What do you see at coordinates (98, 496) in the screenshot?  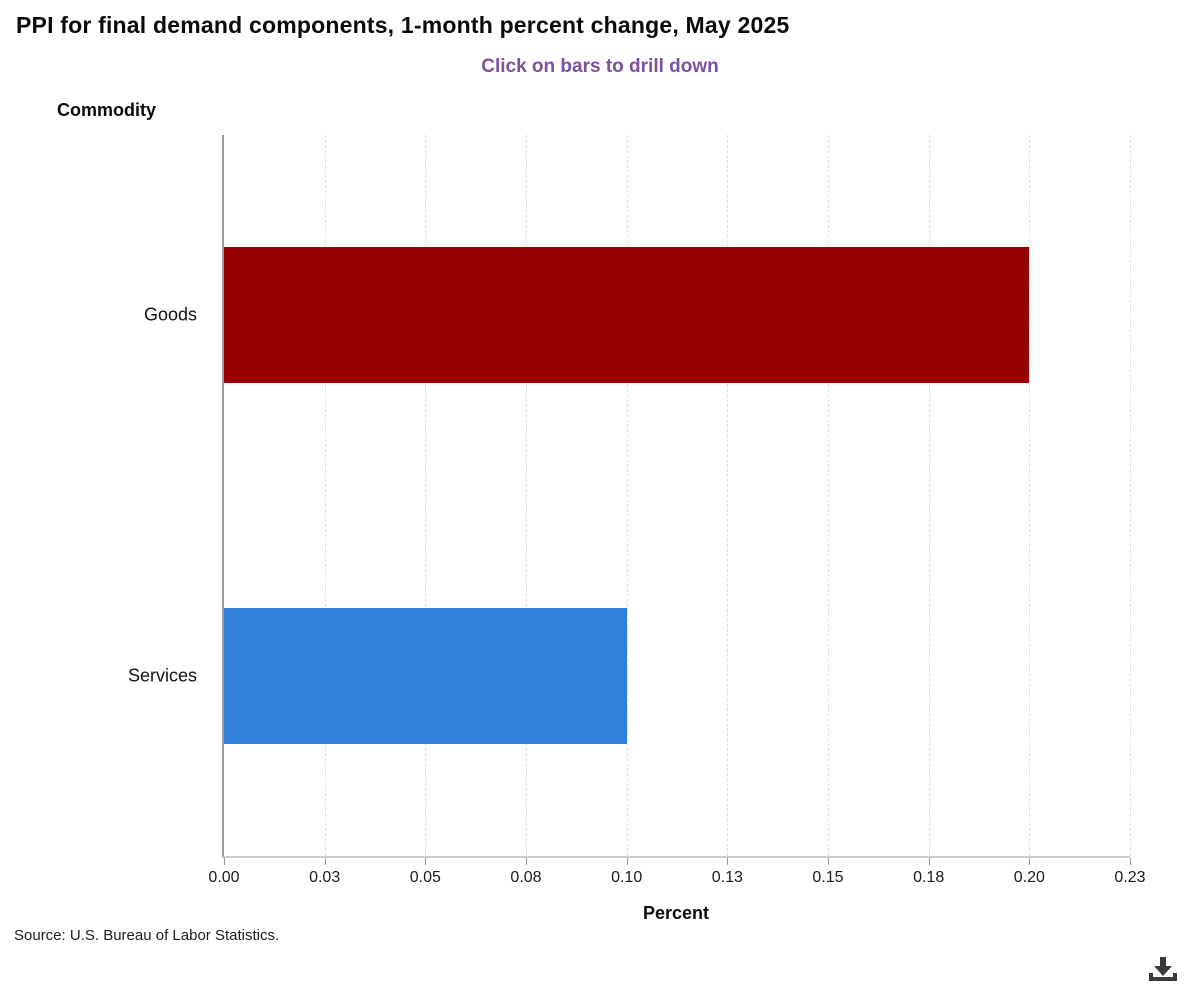 I see `y-category-labels: Goods Services` at bounding box center [98, 496].